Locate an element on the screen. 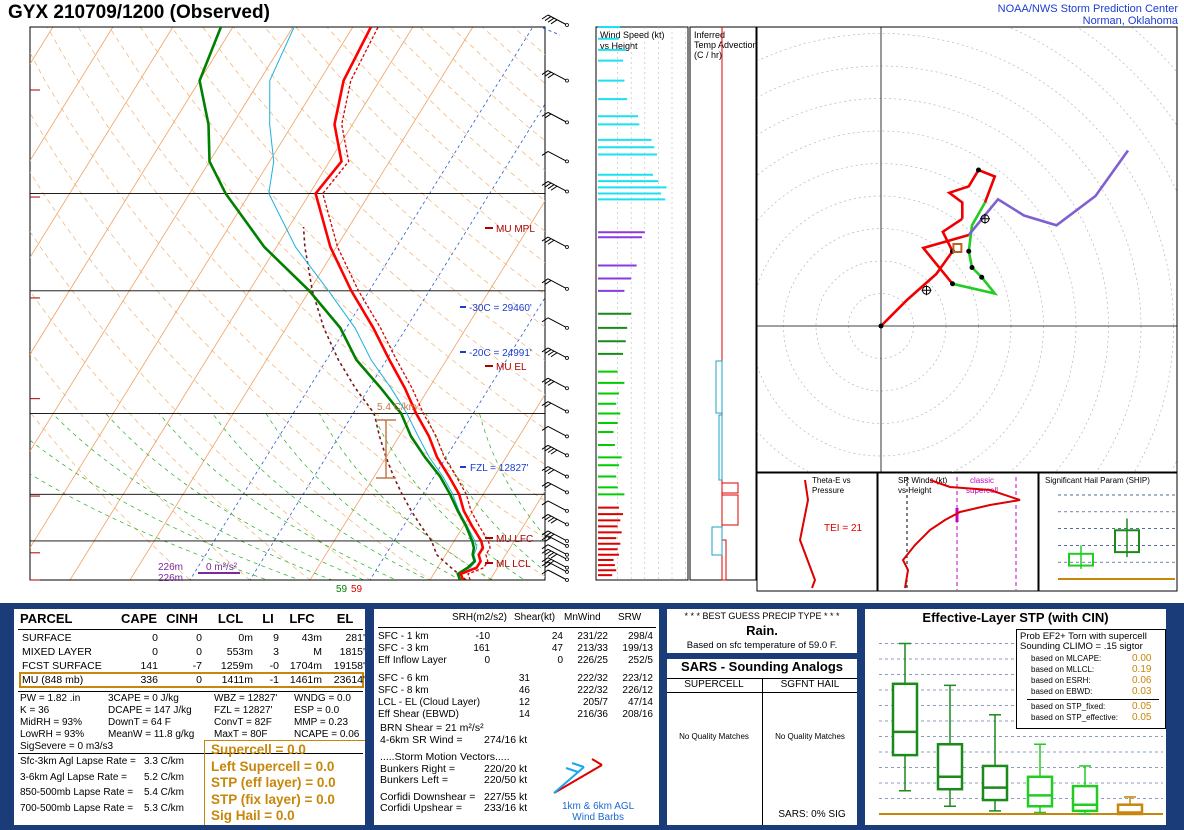  theta-e-panel: Theta-E vs Pressure TEI = 21 is located at coordinates (817, 532).